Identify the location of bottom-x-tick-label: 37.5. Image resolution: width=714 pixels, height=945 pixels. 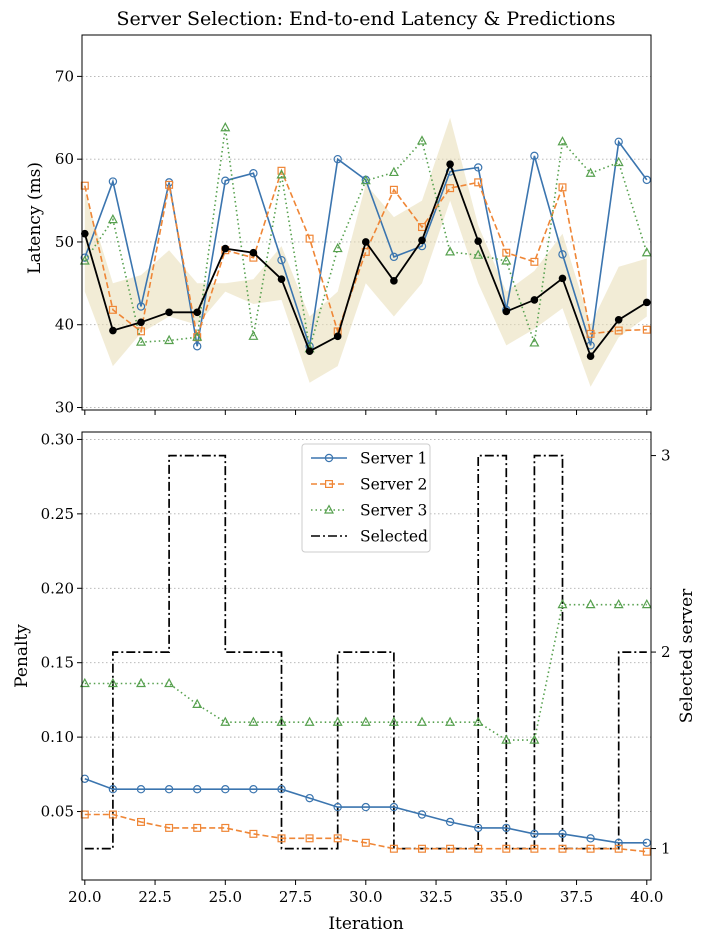
(576, 897).